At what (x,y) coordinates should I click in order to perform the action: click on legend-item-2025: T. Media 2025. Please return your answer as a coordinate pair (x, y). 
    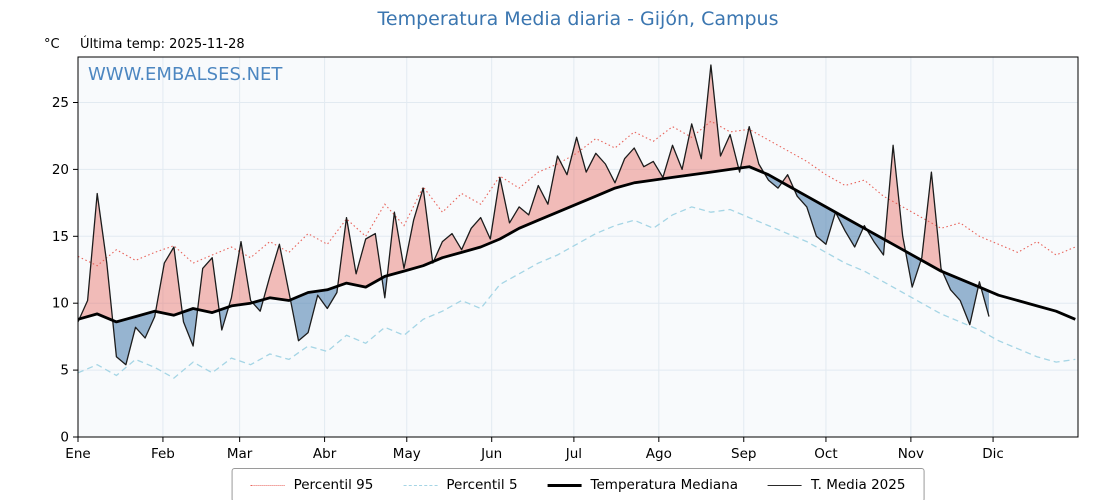
    Looking at the image, I should click on (836, 485).